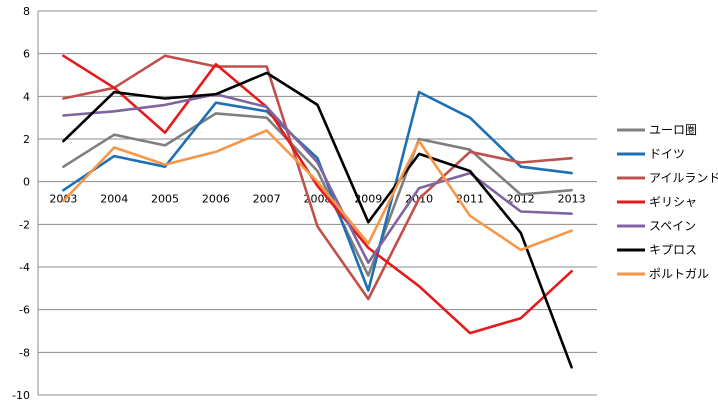 Image resolution: width=718 pixels, height=403 pixels. I want to click on x-tick-label: 2009, so click(368, 199).